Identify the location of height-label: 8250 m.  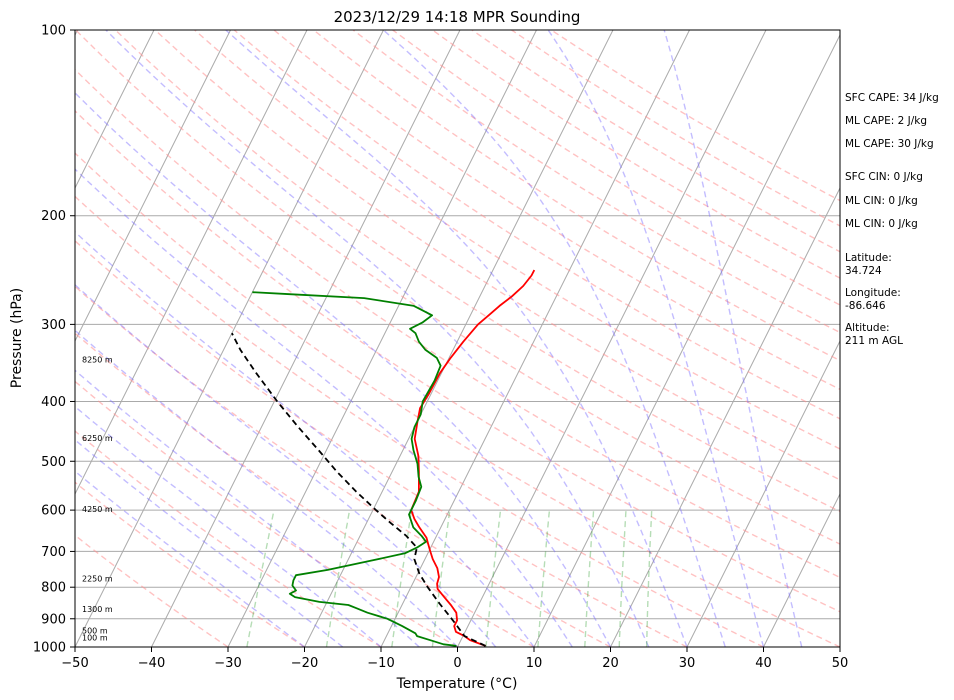
(97, 359).